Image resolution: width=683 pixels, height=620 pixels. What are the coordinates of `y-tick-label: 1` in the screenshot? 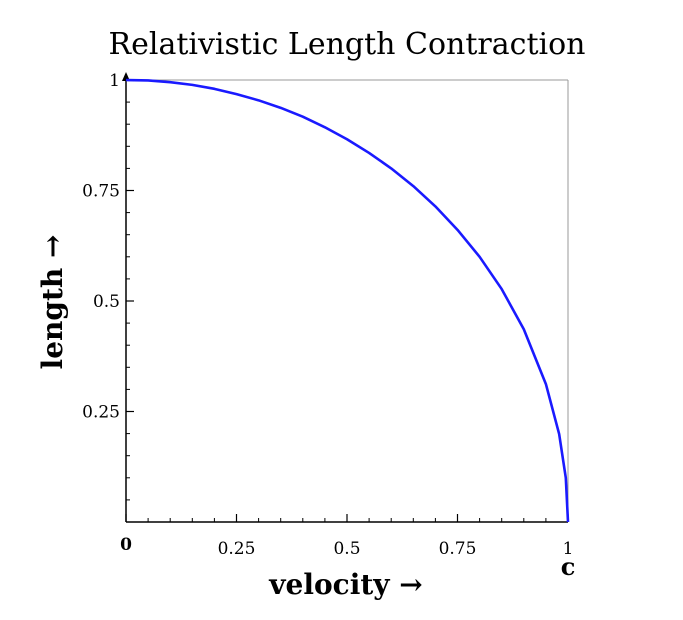 It's located at (114, 81).